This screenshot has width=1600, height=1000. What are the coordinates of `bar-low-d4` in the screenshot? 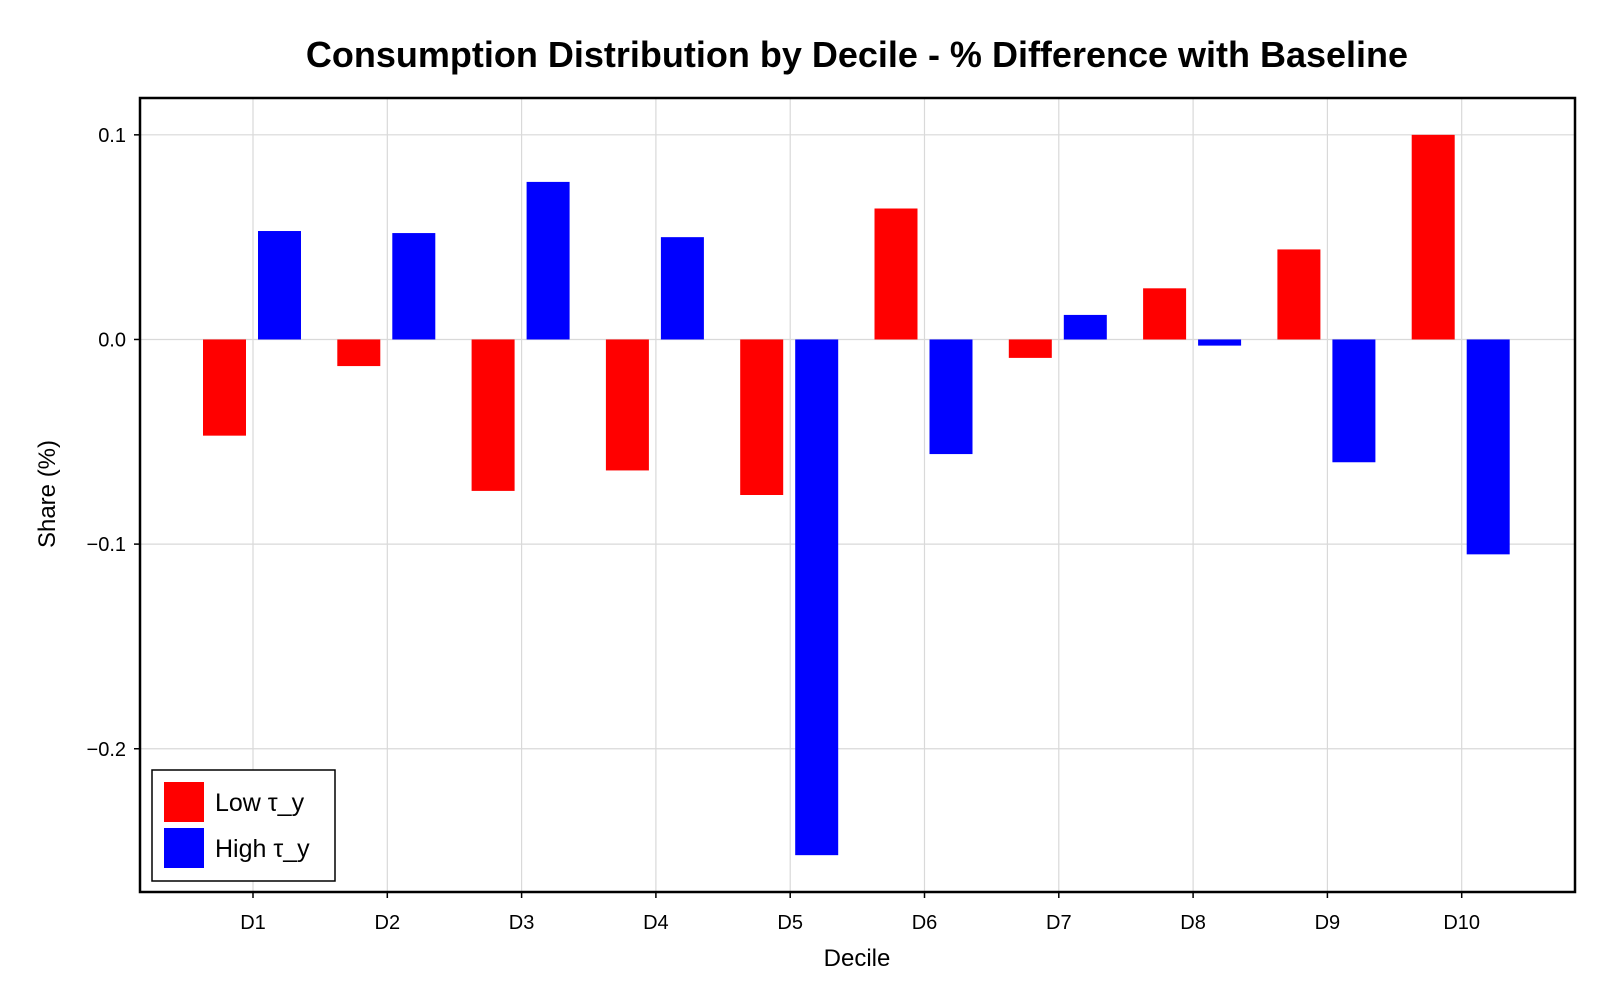 It's located at (627, 405).